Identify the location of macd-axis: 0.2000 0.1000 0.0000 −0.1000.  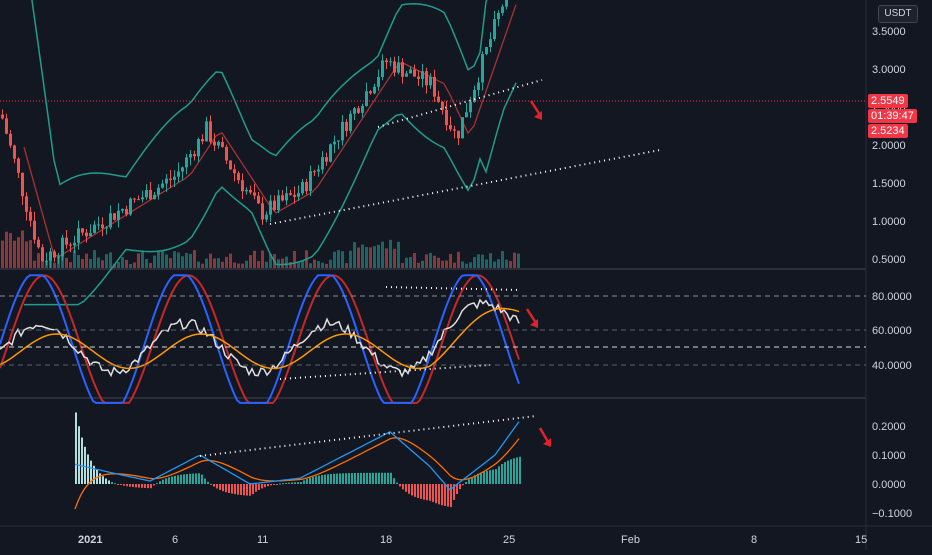
(892, 470).